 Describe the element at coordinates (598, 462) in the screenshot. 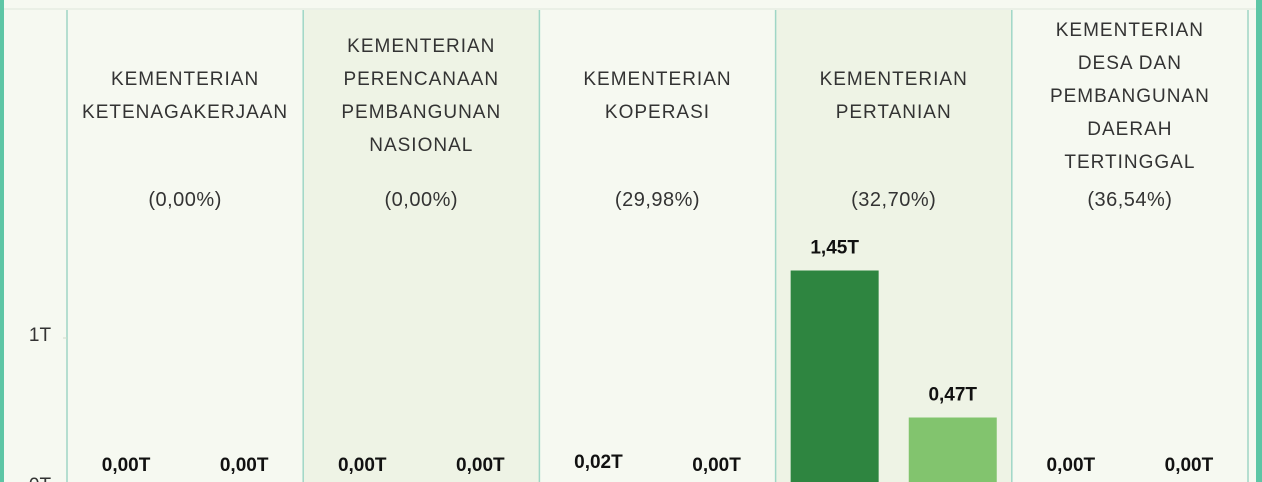

I see `value-label: 0,02T` at that location.